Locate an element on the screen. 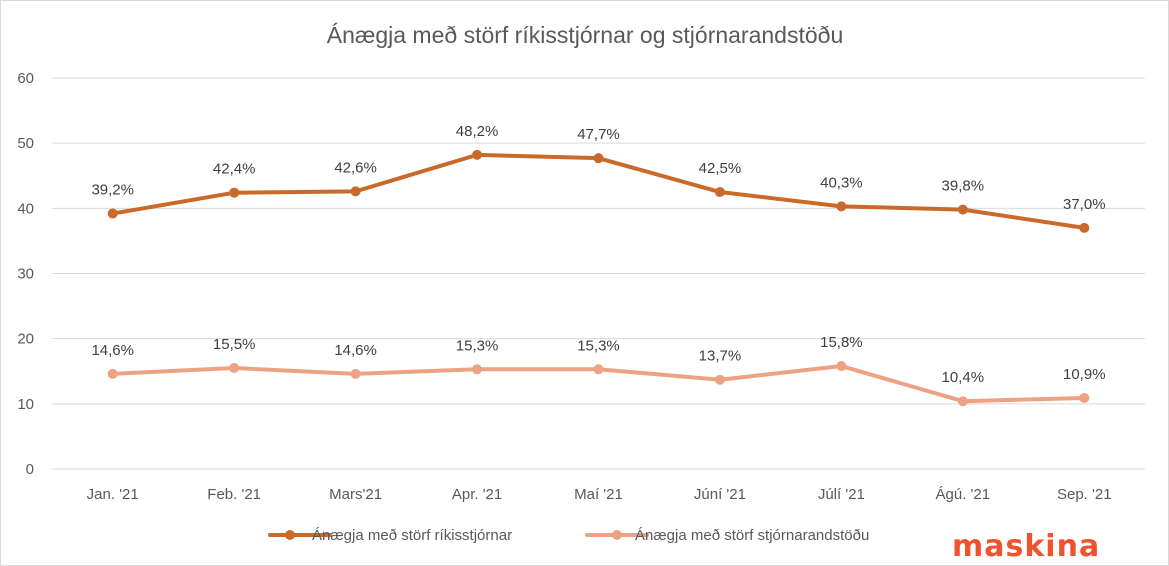  legend-label-government: Ánægja með störf ríkisstjórnar is located at coordinates (412, 535).